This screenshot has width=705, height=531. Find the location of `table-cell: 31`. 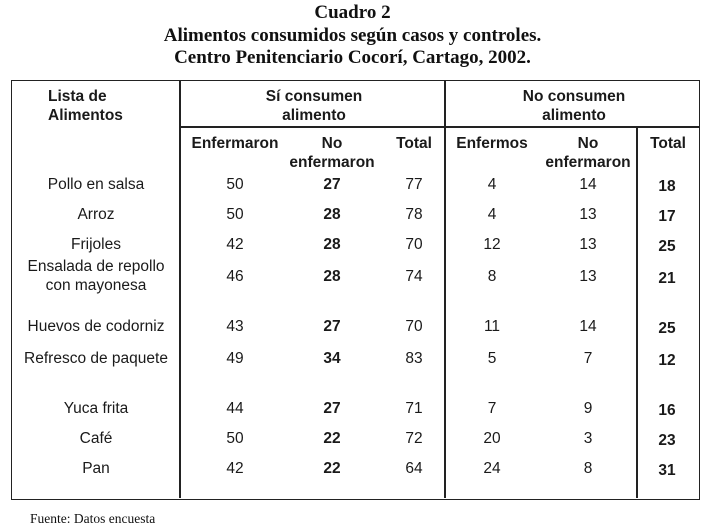

table-cell: 31 is located at coordinates (667, 470).